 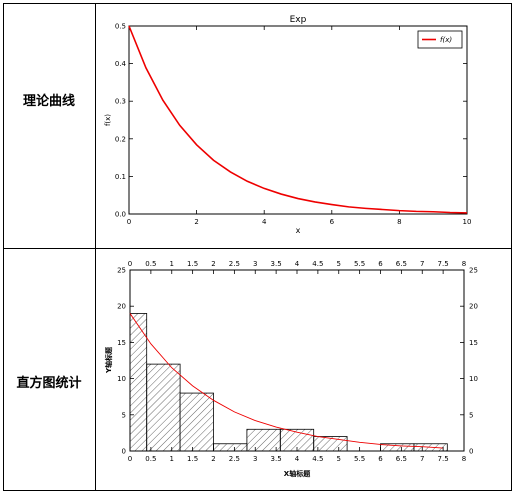 I want to click on x-tick-label: 6, so click(x=332, y=222).